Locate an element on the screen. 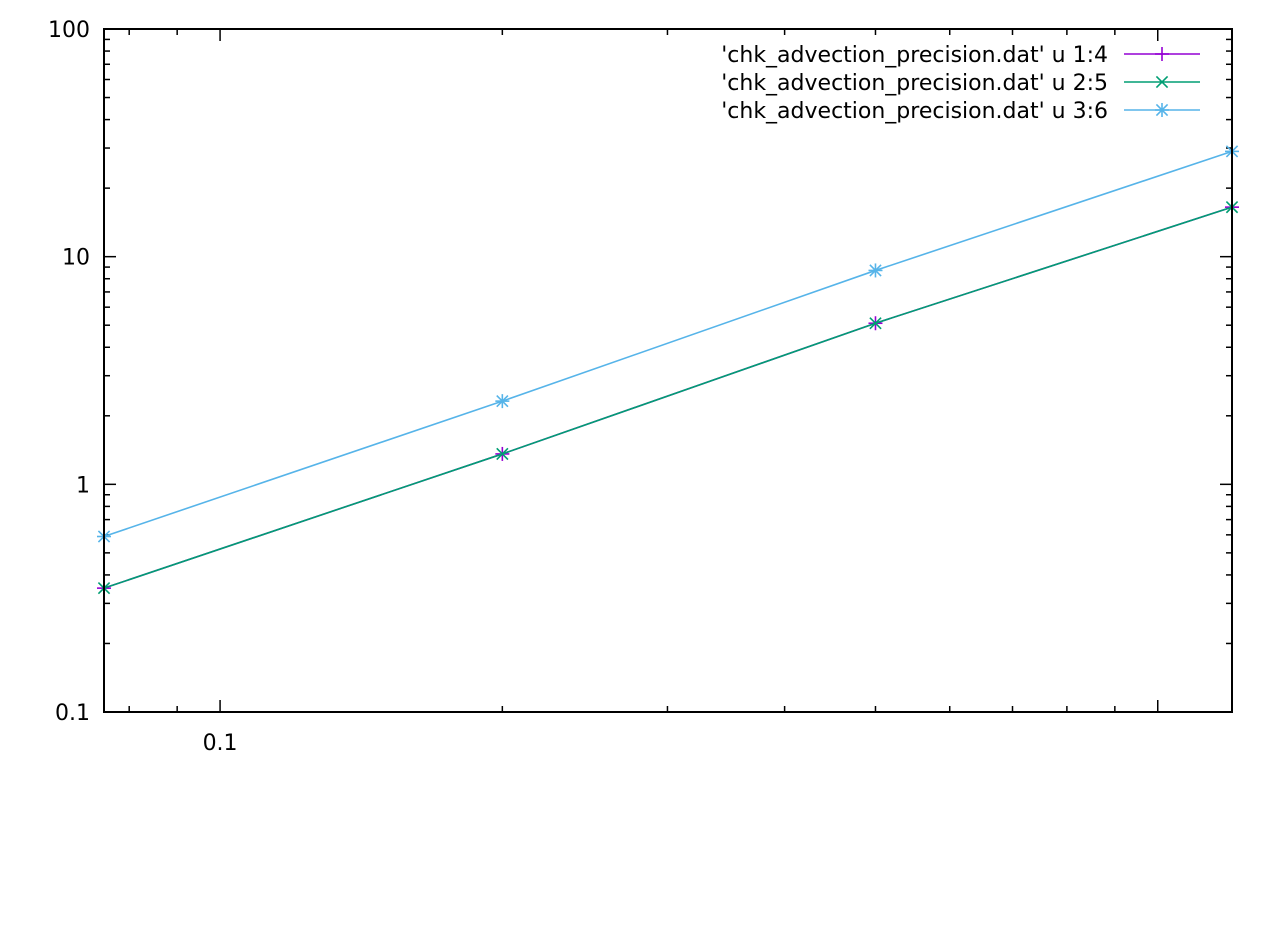  y-tick-label: 1 is located at coordinates (83, 485).